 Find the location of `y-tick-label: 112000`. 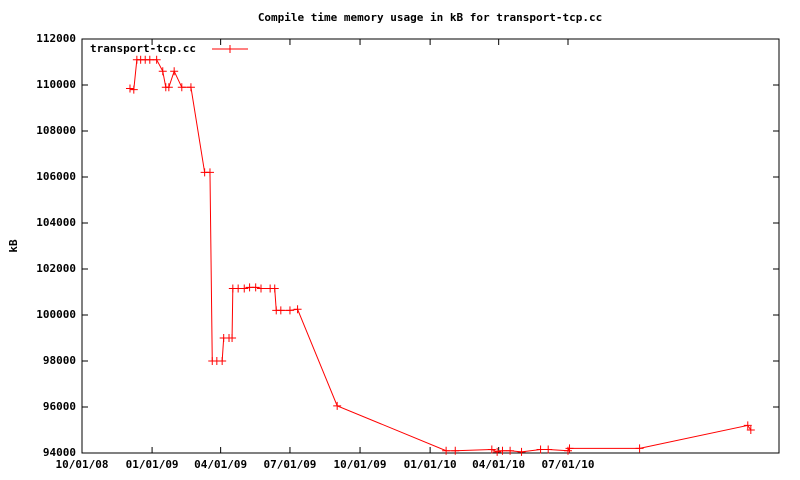

y-tick-label: 112000 is located at coordinates (56, 38).